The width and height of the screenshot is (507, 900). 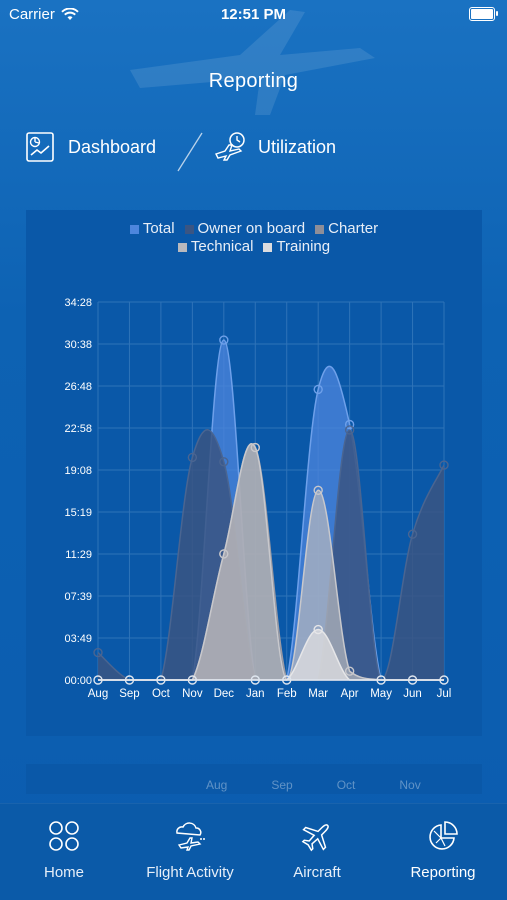 What do you see at coordinates (381, 694) in the screenshot?
I see `x-tick-label: May` at bounding box center [381, 694].